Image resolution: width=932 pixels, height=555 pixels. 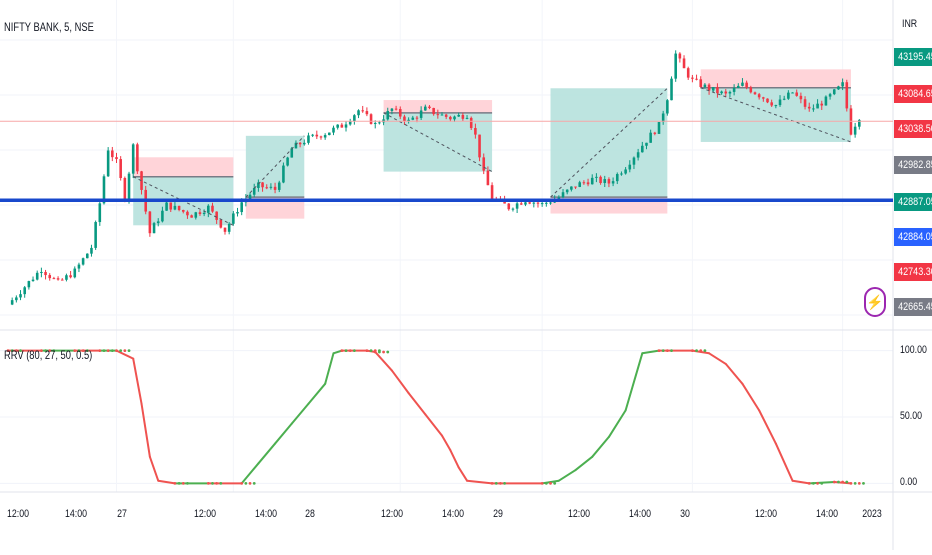 What do you see at coordinates (48, 355) in the screenshot?
I see `indicator-label: RRV (80, 27, 50, 0.5)` at bounding box center [48, 355].